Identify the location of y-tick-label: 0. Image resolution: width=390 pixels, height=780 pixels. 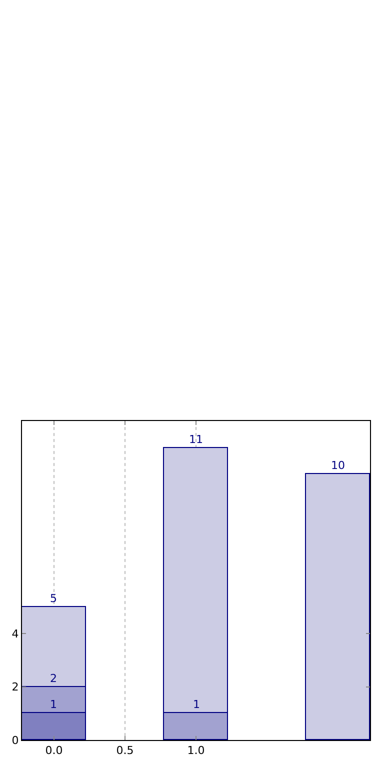
(15, 740).